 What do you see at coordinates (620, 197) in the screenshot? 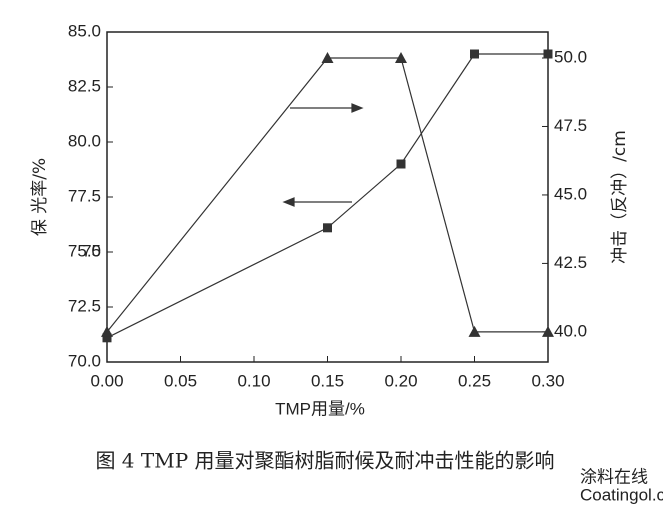
I see `y2-axis-label: 冲击（反冲）/cm` at bounding box center [620, 197].